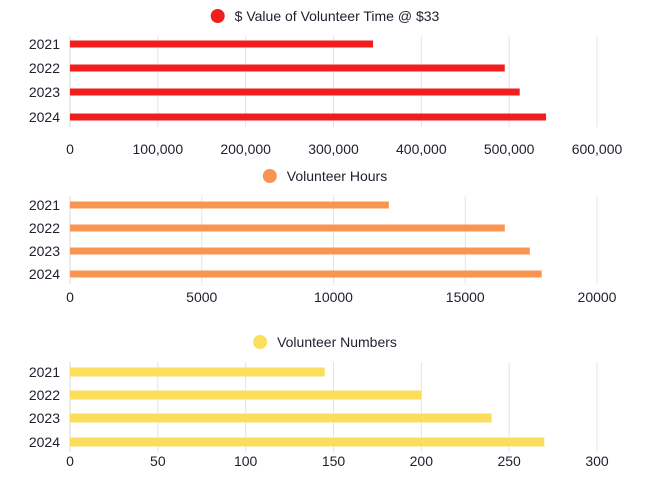 The width and height of the screenshot is (650, 488). Describe the element at coordinates (597, 149) in the screenshot. I see `x-tick-label: 600,000` at that location.